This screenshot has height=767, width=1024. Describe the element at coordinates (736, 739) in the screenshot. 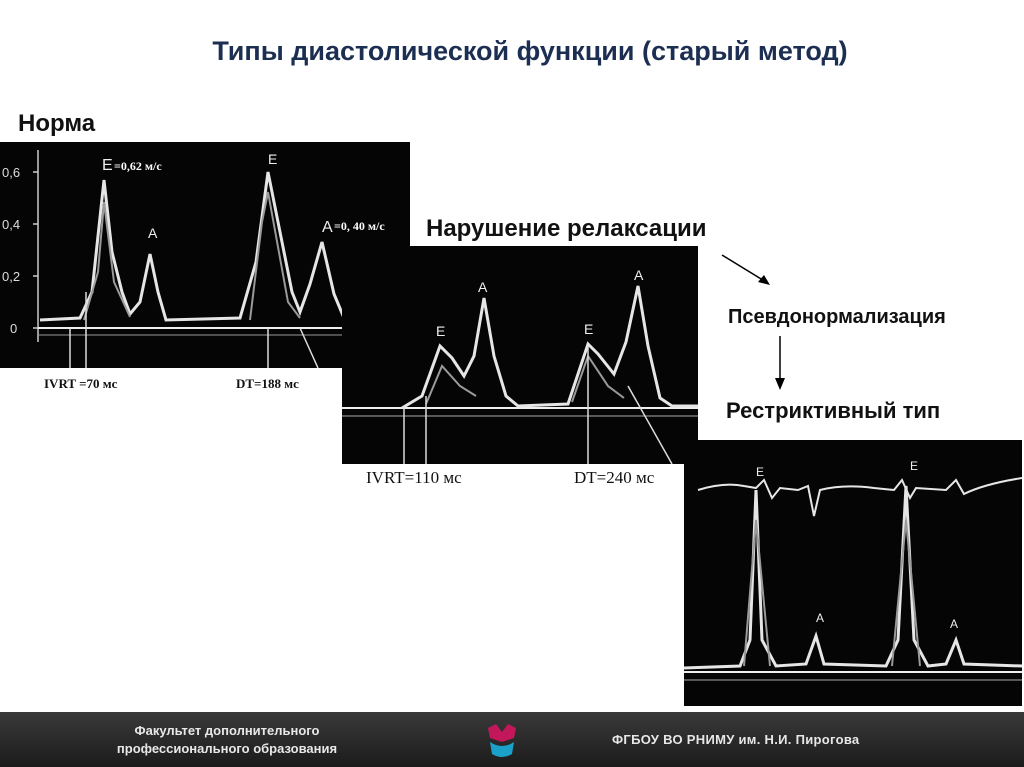

I see `footer-university: ФГБОУ ВО РНИМУ им. Н.И. Пирогова` at that location.